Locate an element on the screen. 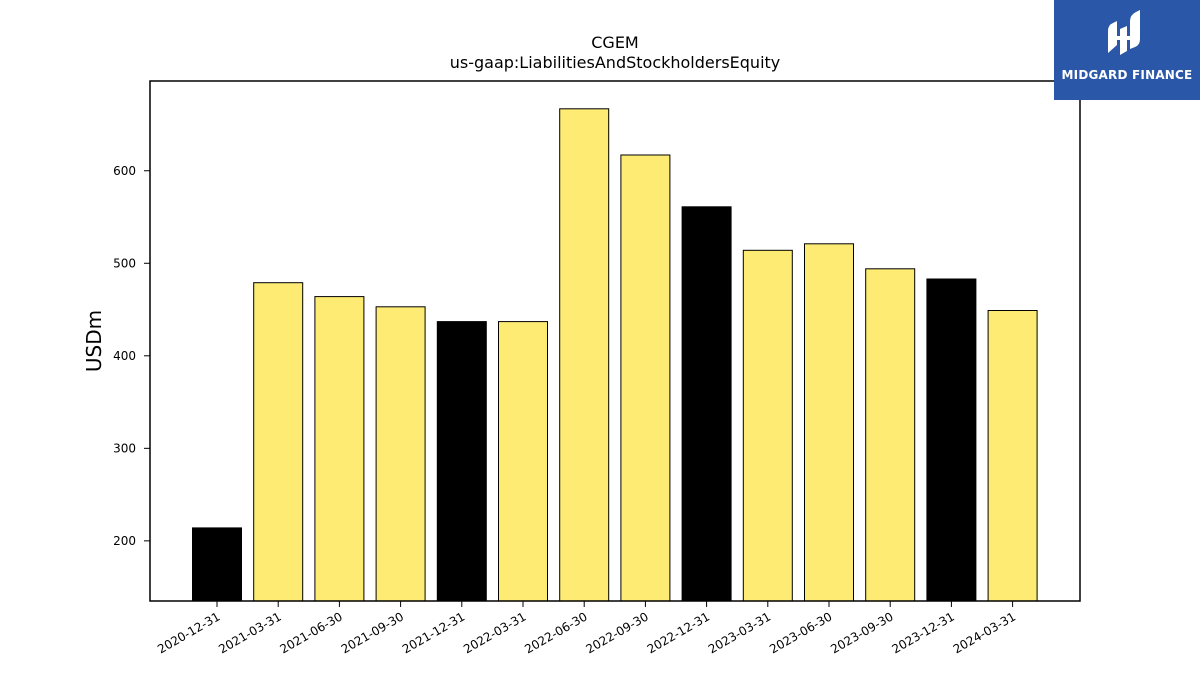 This screenshot has width=1200, height=675. x-tick-label: 2021-06-30 is located at coordinates (310, 632).